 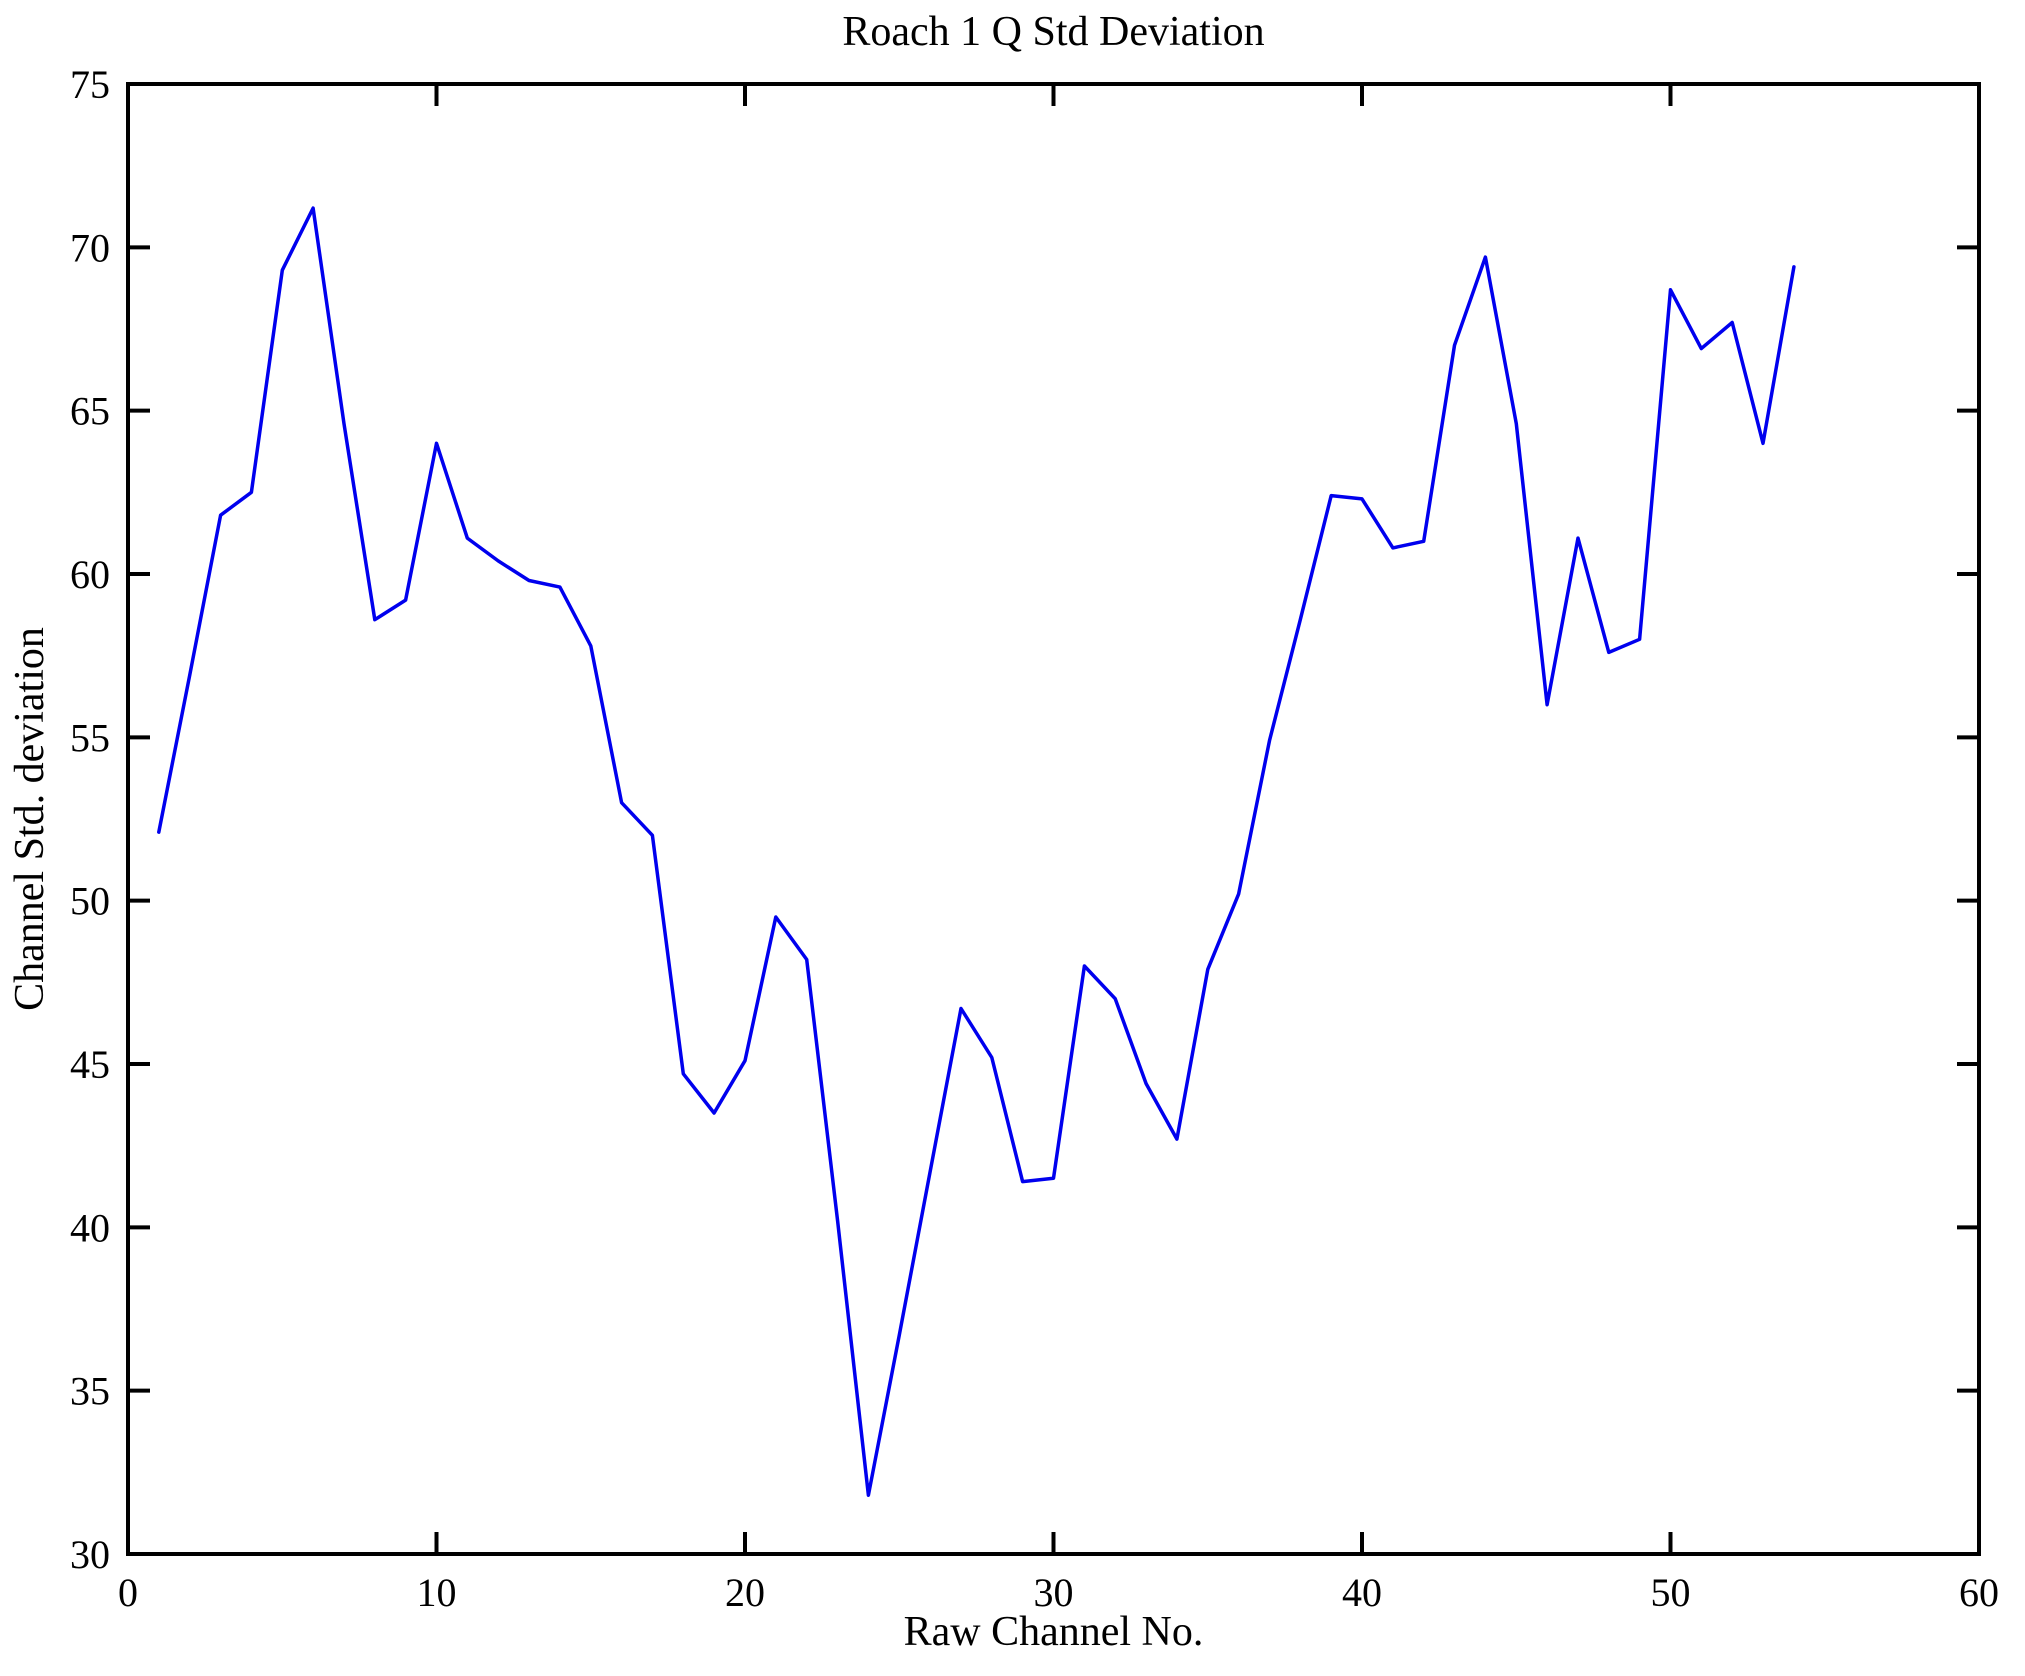 I want to click on y-tick-label: 30, so click(x=90, y=1554).